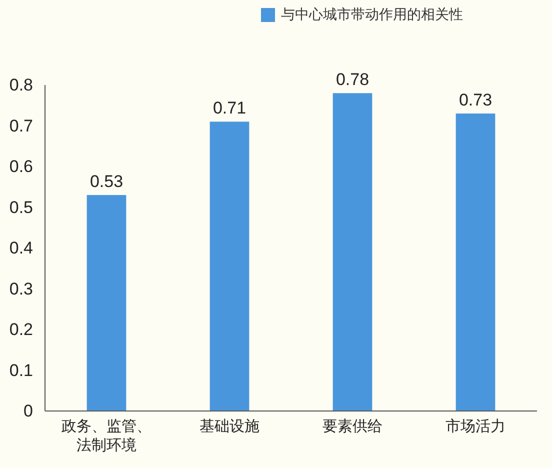  I want to click on y-tick-label: 0.5, so click(21, 207).